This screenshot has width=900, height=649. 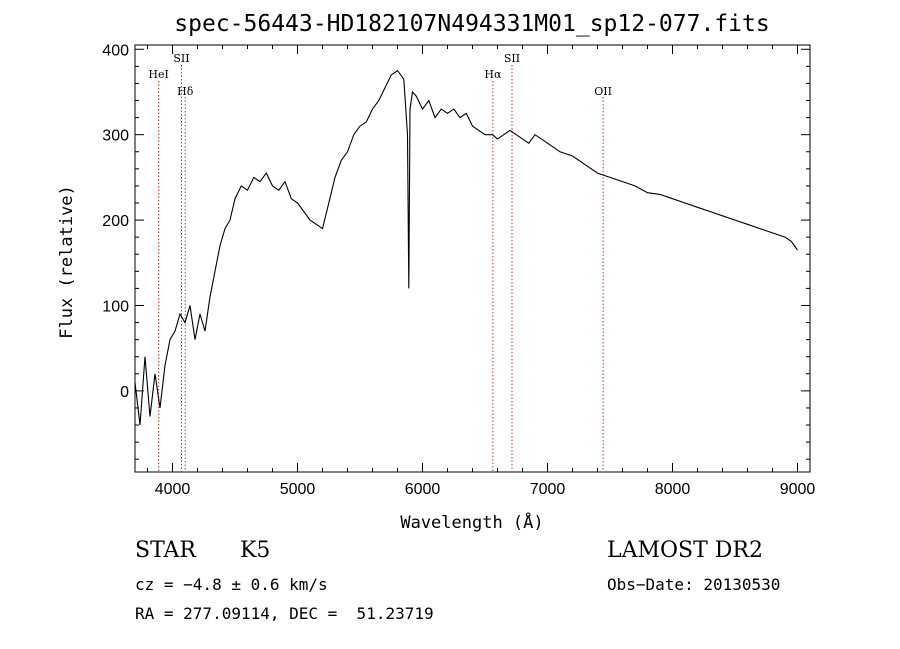 I want to click on x-tick-label: 5000, so click(x=298, y=489).